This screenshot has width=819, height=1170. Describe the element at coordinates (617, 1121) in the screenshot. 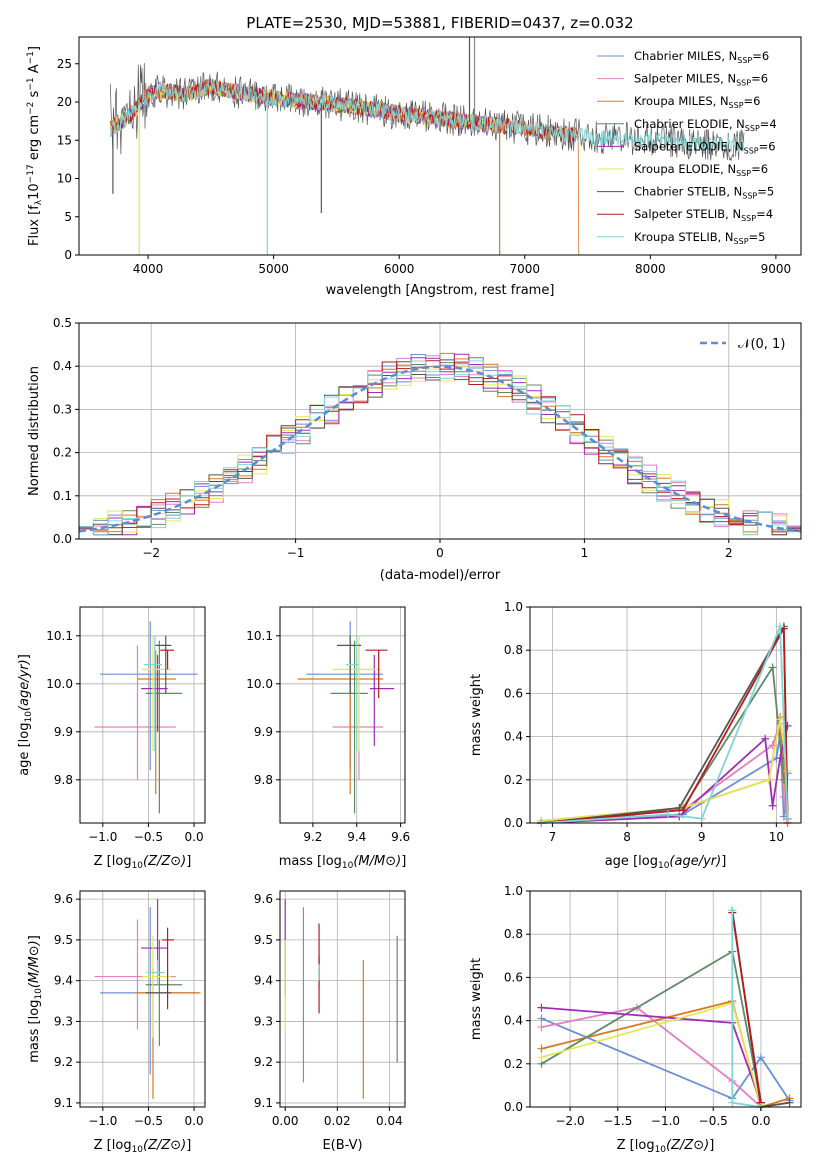

I see `x-tick-label: −1.5` at that location.